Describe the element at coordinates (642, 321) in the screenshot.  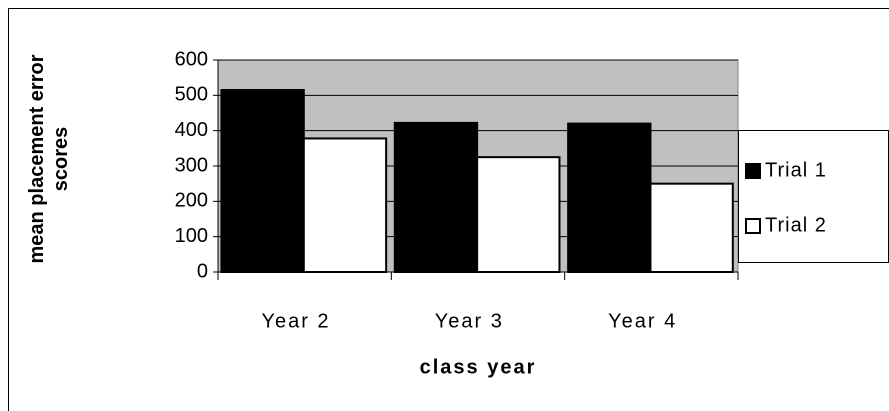
I see `x-tick-label: Year 4` at that location.